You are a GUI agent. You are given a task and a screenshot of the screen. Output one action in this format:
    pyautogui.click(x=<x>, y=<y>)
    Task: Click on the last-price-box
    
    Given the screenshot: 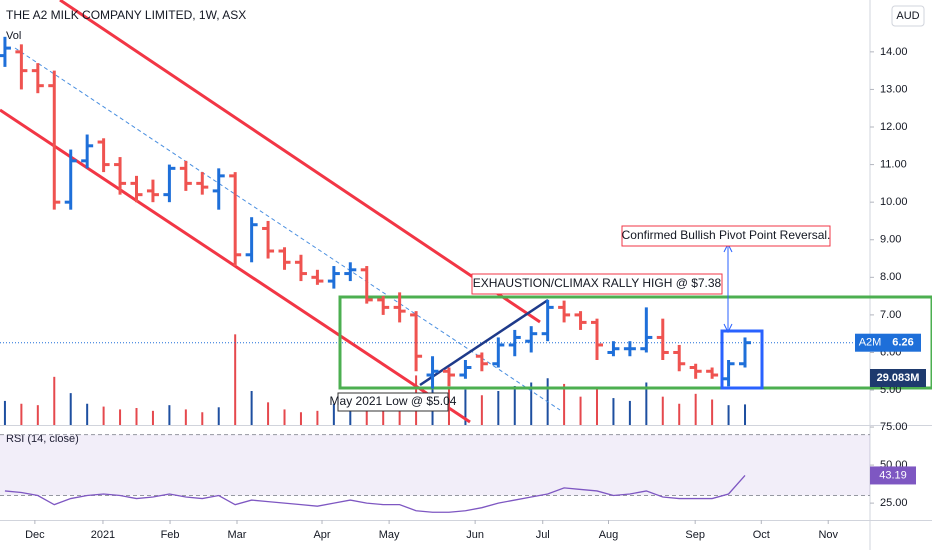 What is the action you would take?
    pyautogui.click(x=903, y=342)
    